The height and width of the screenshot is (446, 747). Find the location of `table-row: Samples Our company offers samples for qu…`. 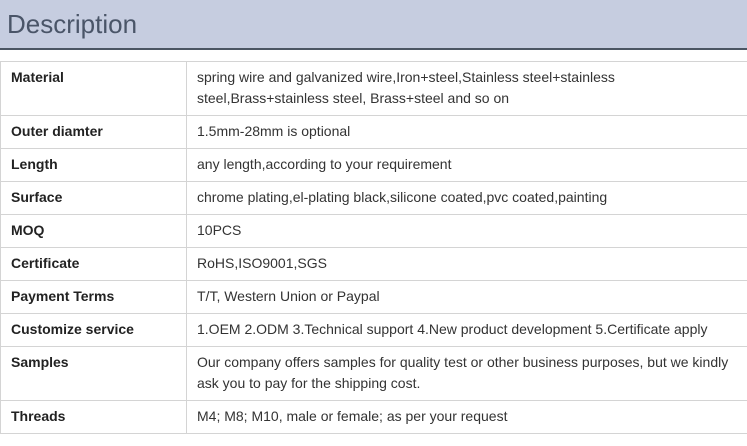

table-row: Samples Our company offers samples for qu… is located at coordinates (373, 373).